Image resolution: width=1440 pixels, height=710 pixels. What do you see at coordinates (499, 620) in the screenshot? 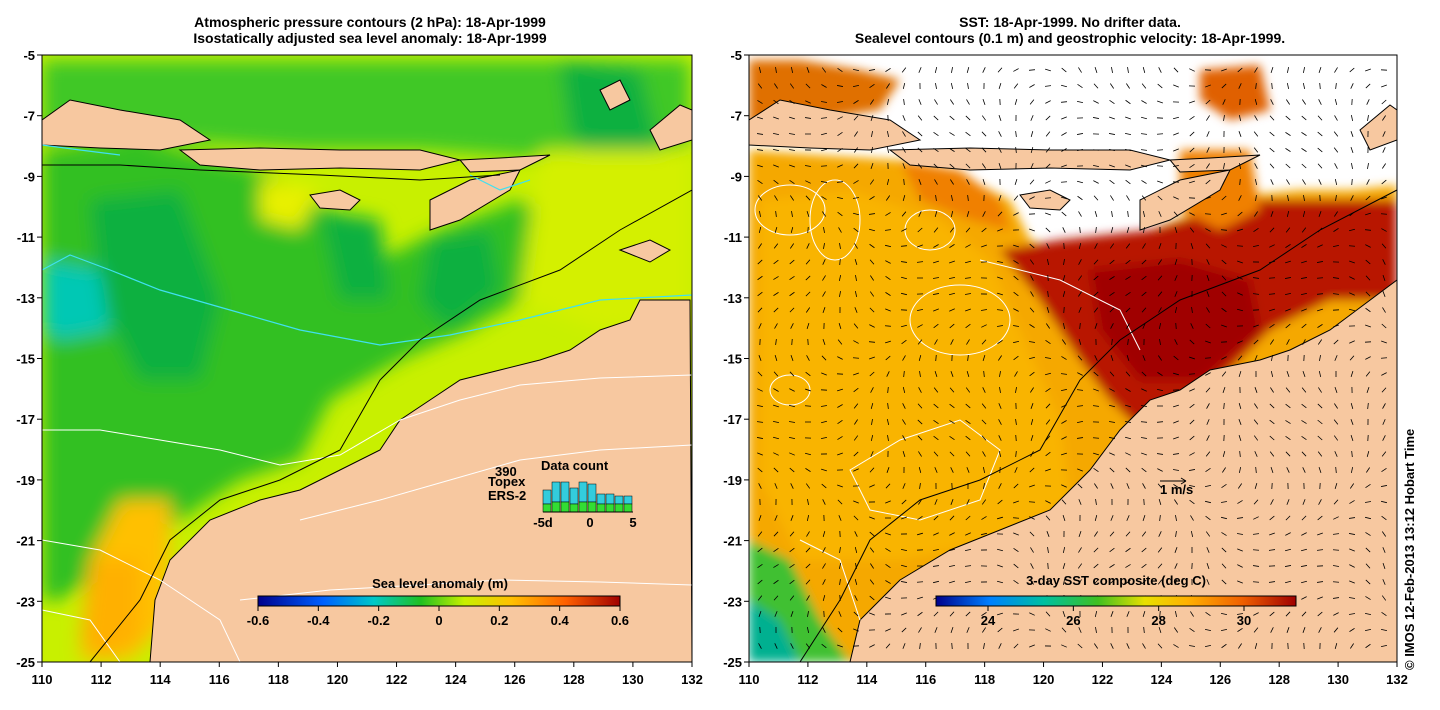
I see `left-cb-tick-label: 0.2` at bounding box center [499, 620].